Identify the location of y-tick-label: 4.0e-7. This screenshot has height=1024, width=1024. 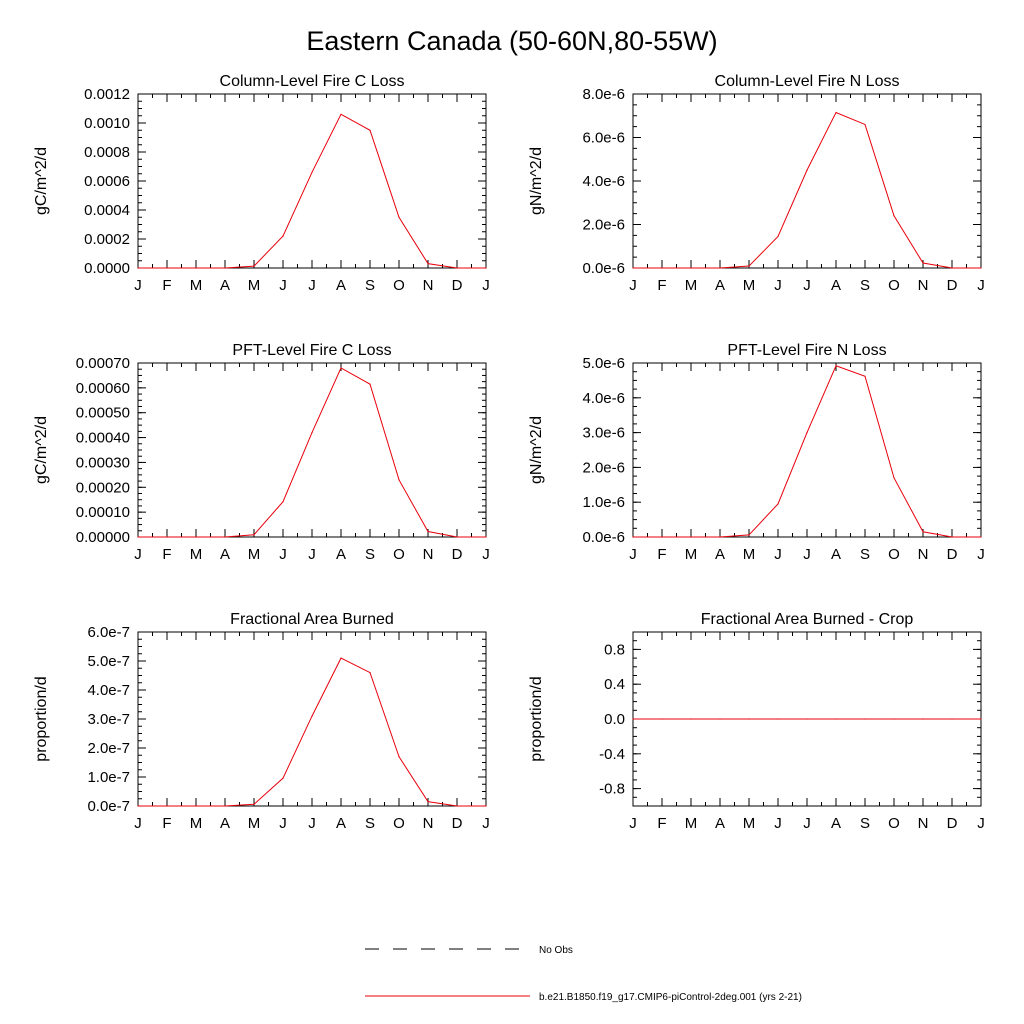
(108, 690).